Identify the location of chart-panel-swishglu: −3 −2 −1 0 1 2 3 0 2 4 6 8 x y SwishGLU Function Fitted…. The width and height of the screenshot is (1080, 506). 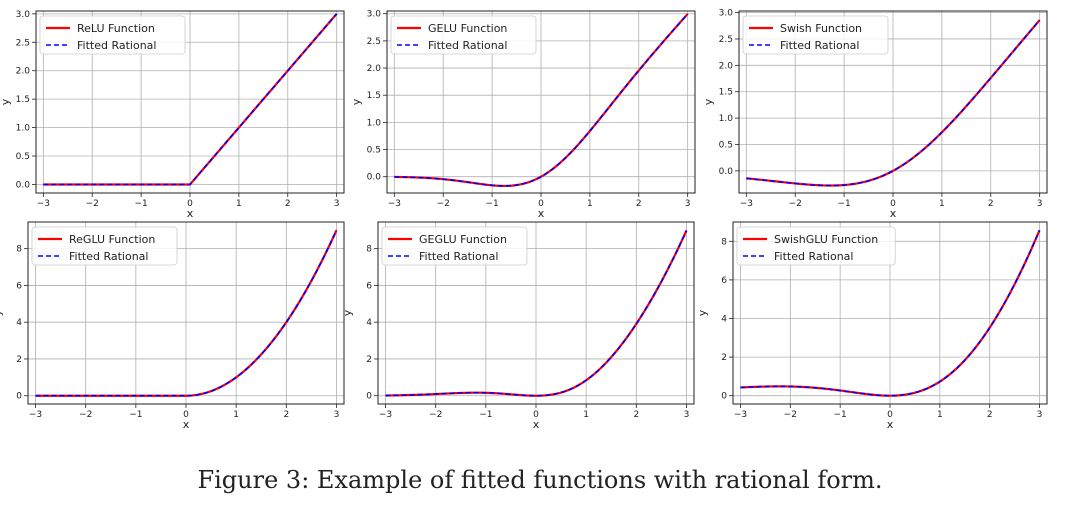
(872, 326).